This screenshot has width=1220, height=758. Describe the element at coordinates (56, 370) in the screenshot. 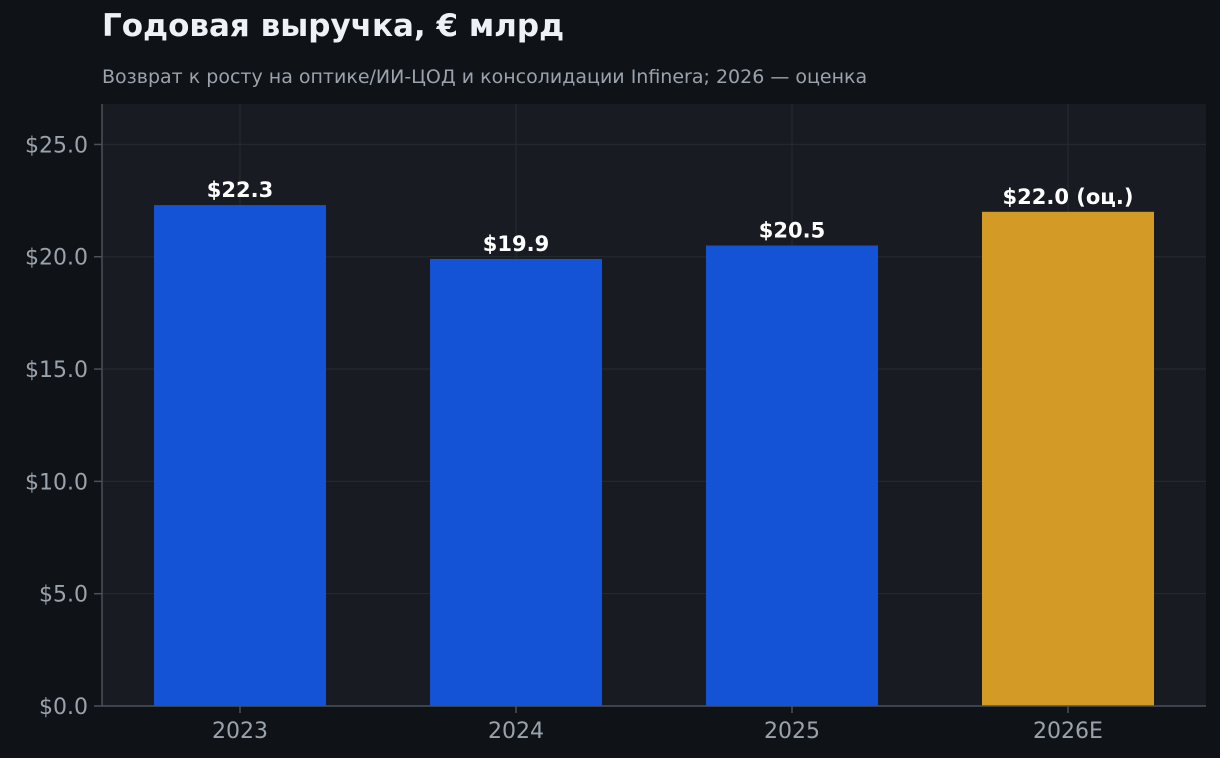

I see `y-tick-label: $15.0` at that location.